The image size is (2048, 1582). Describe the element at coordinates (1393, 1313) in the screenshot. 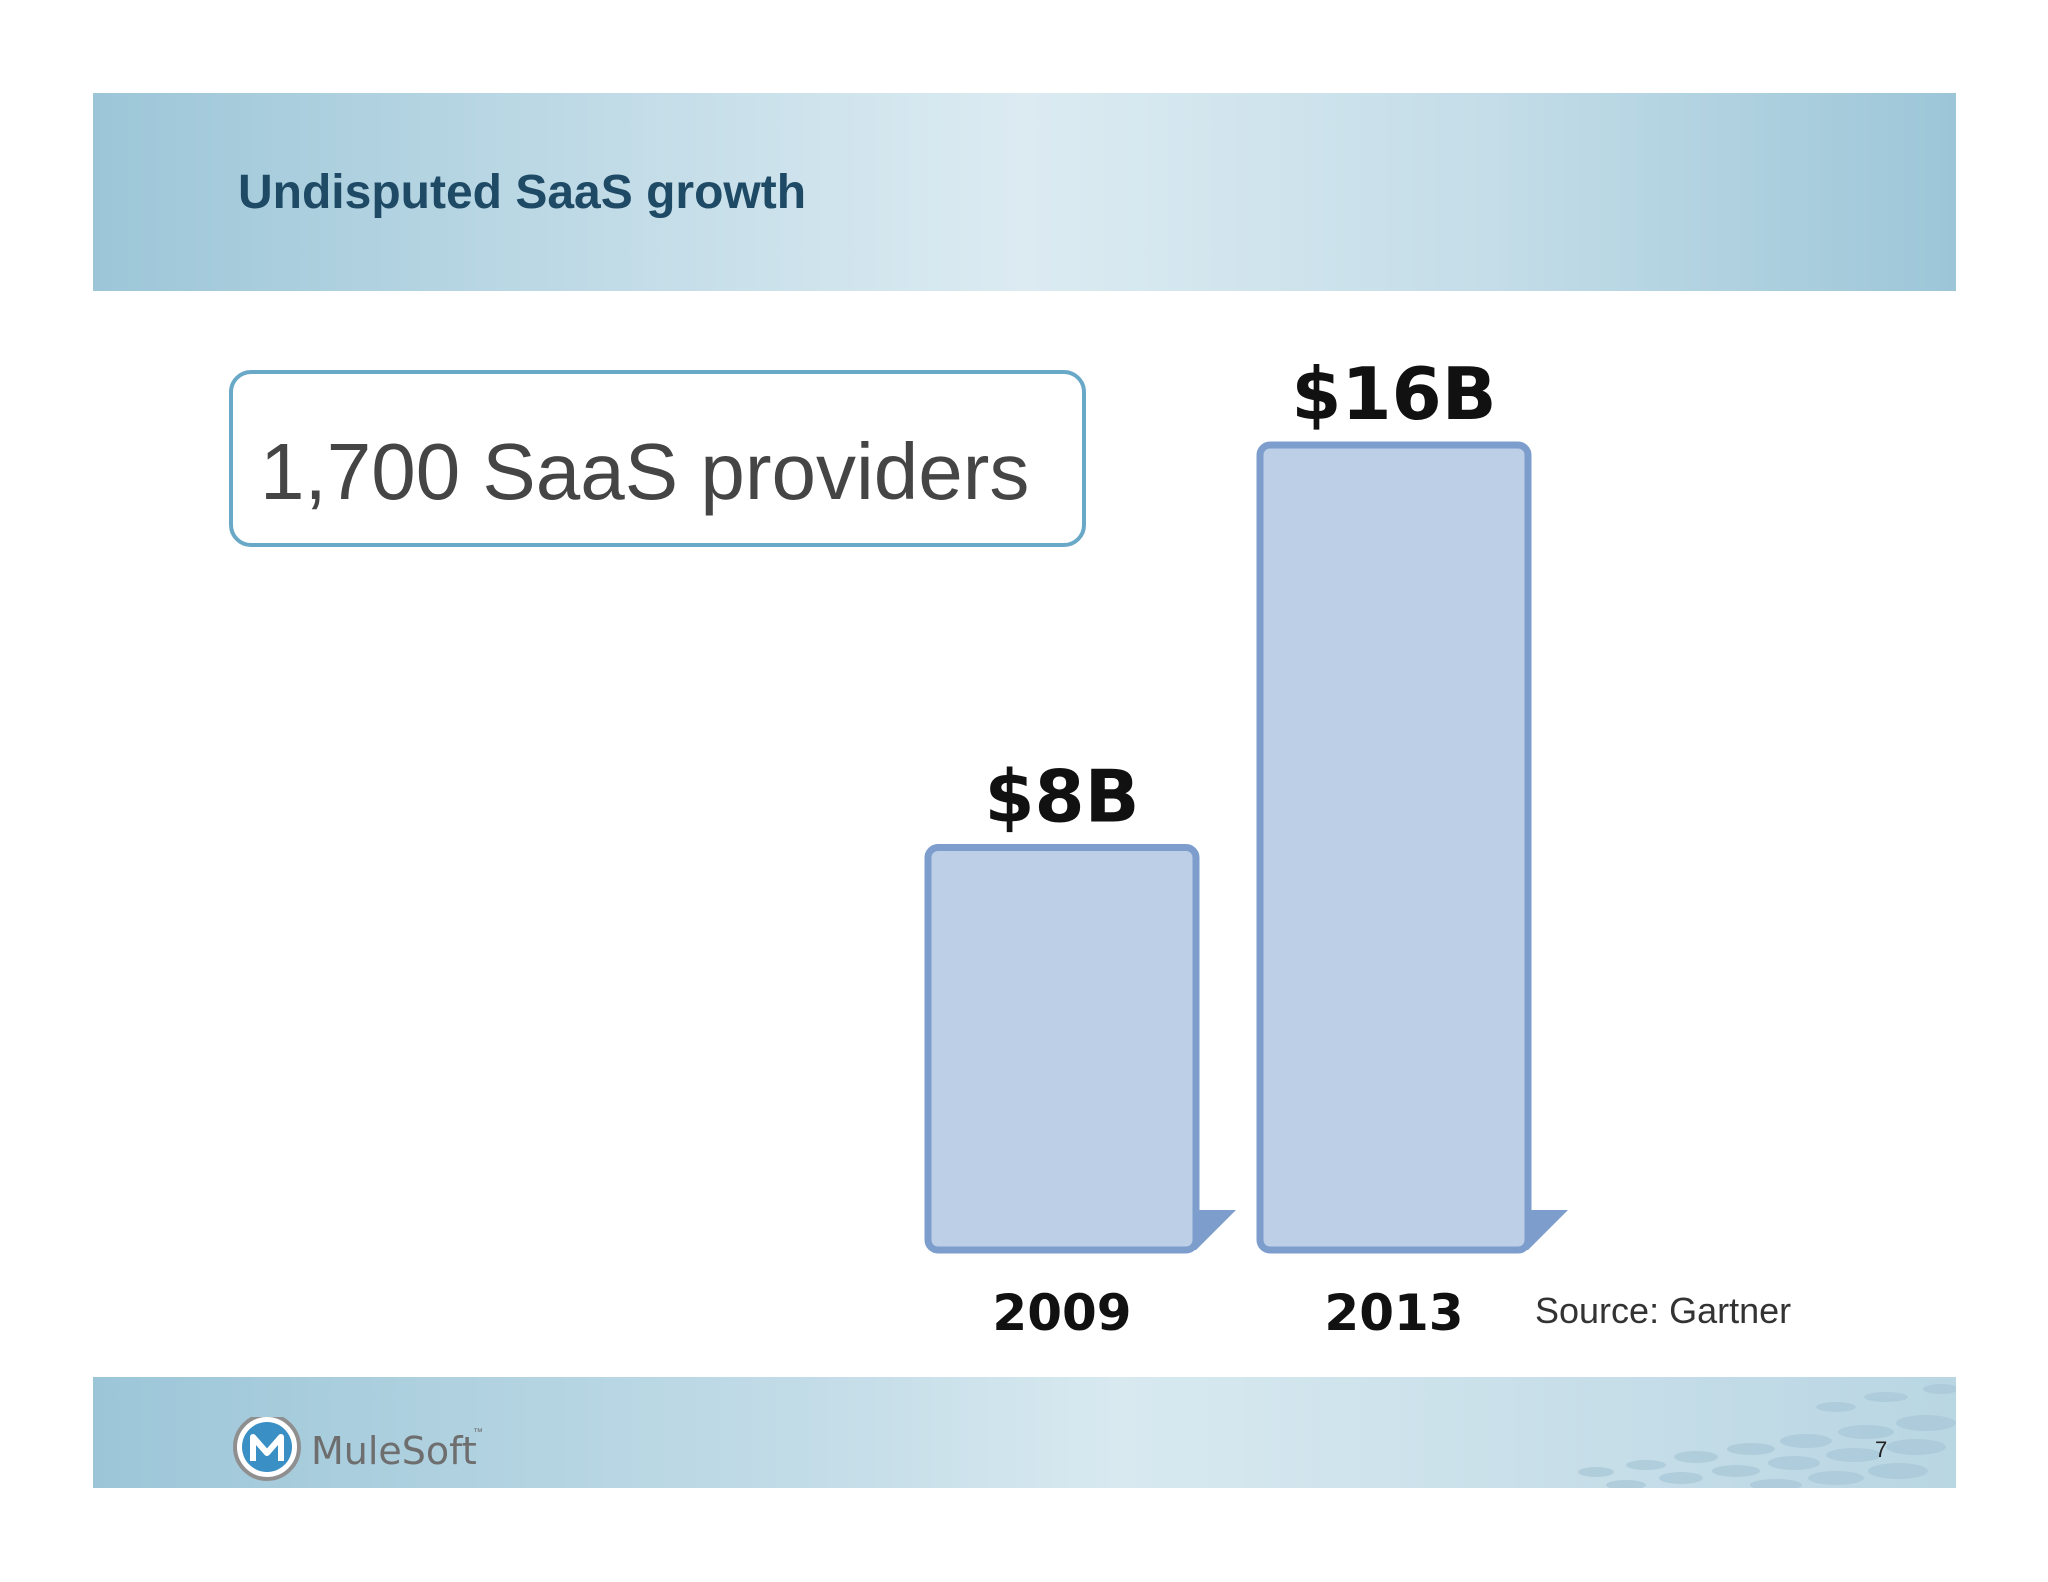

I see `category-label: 2013` at that location.